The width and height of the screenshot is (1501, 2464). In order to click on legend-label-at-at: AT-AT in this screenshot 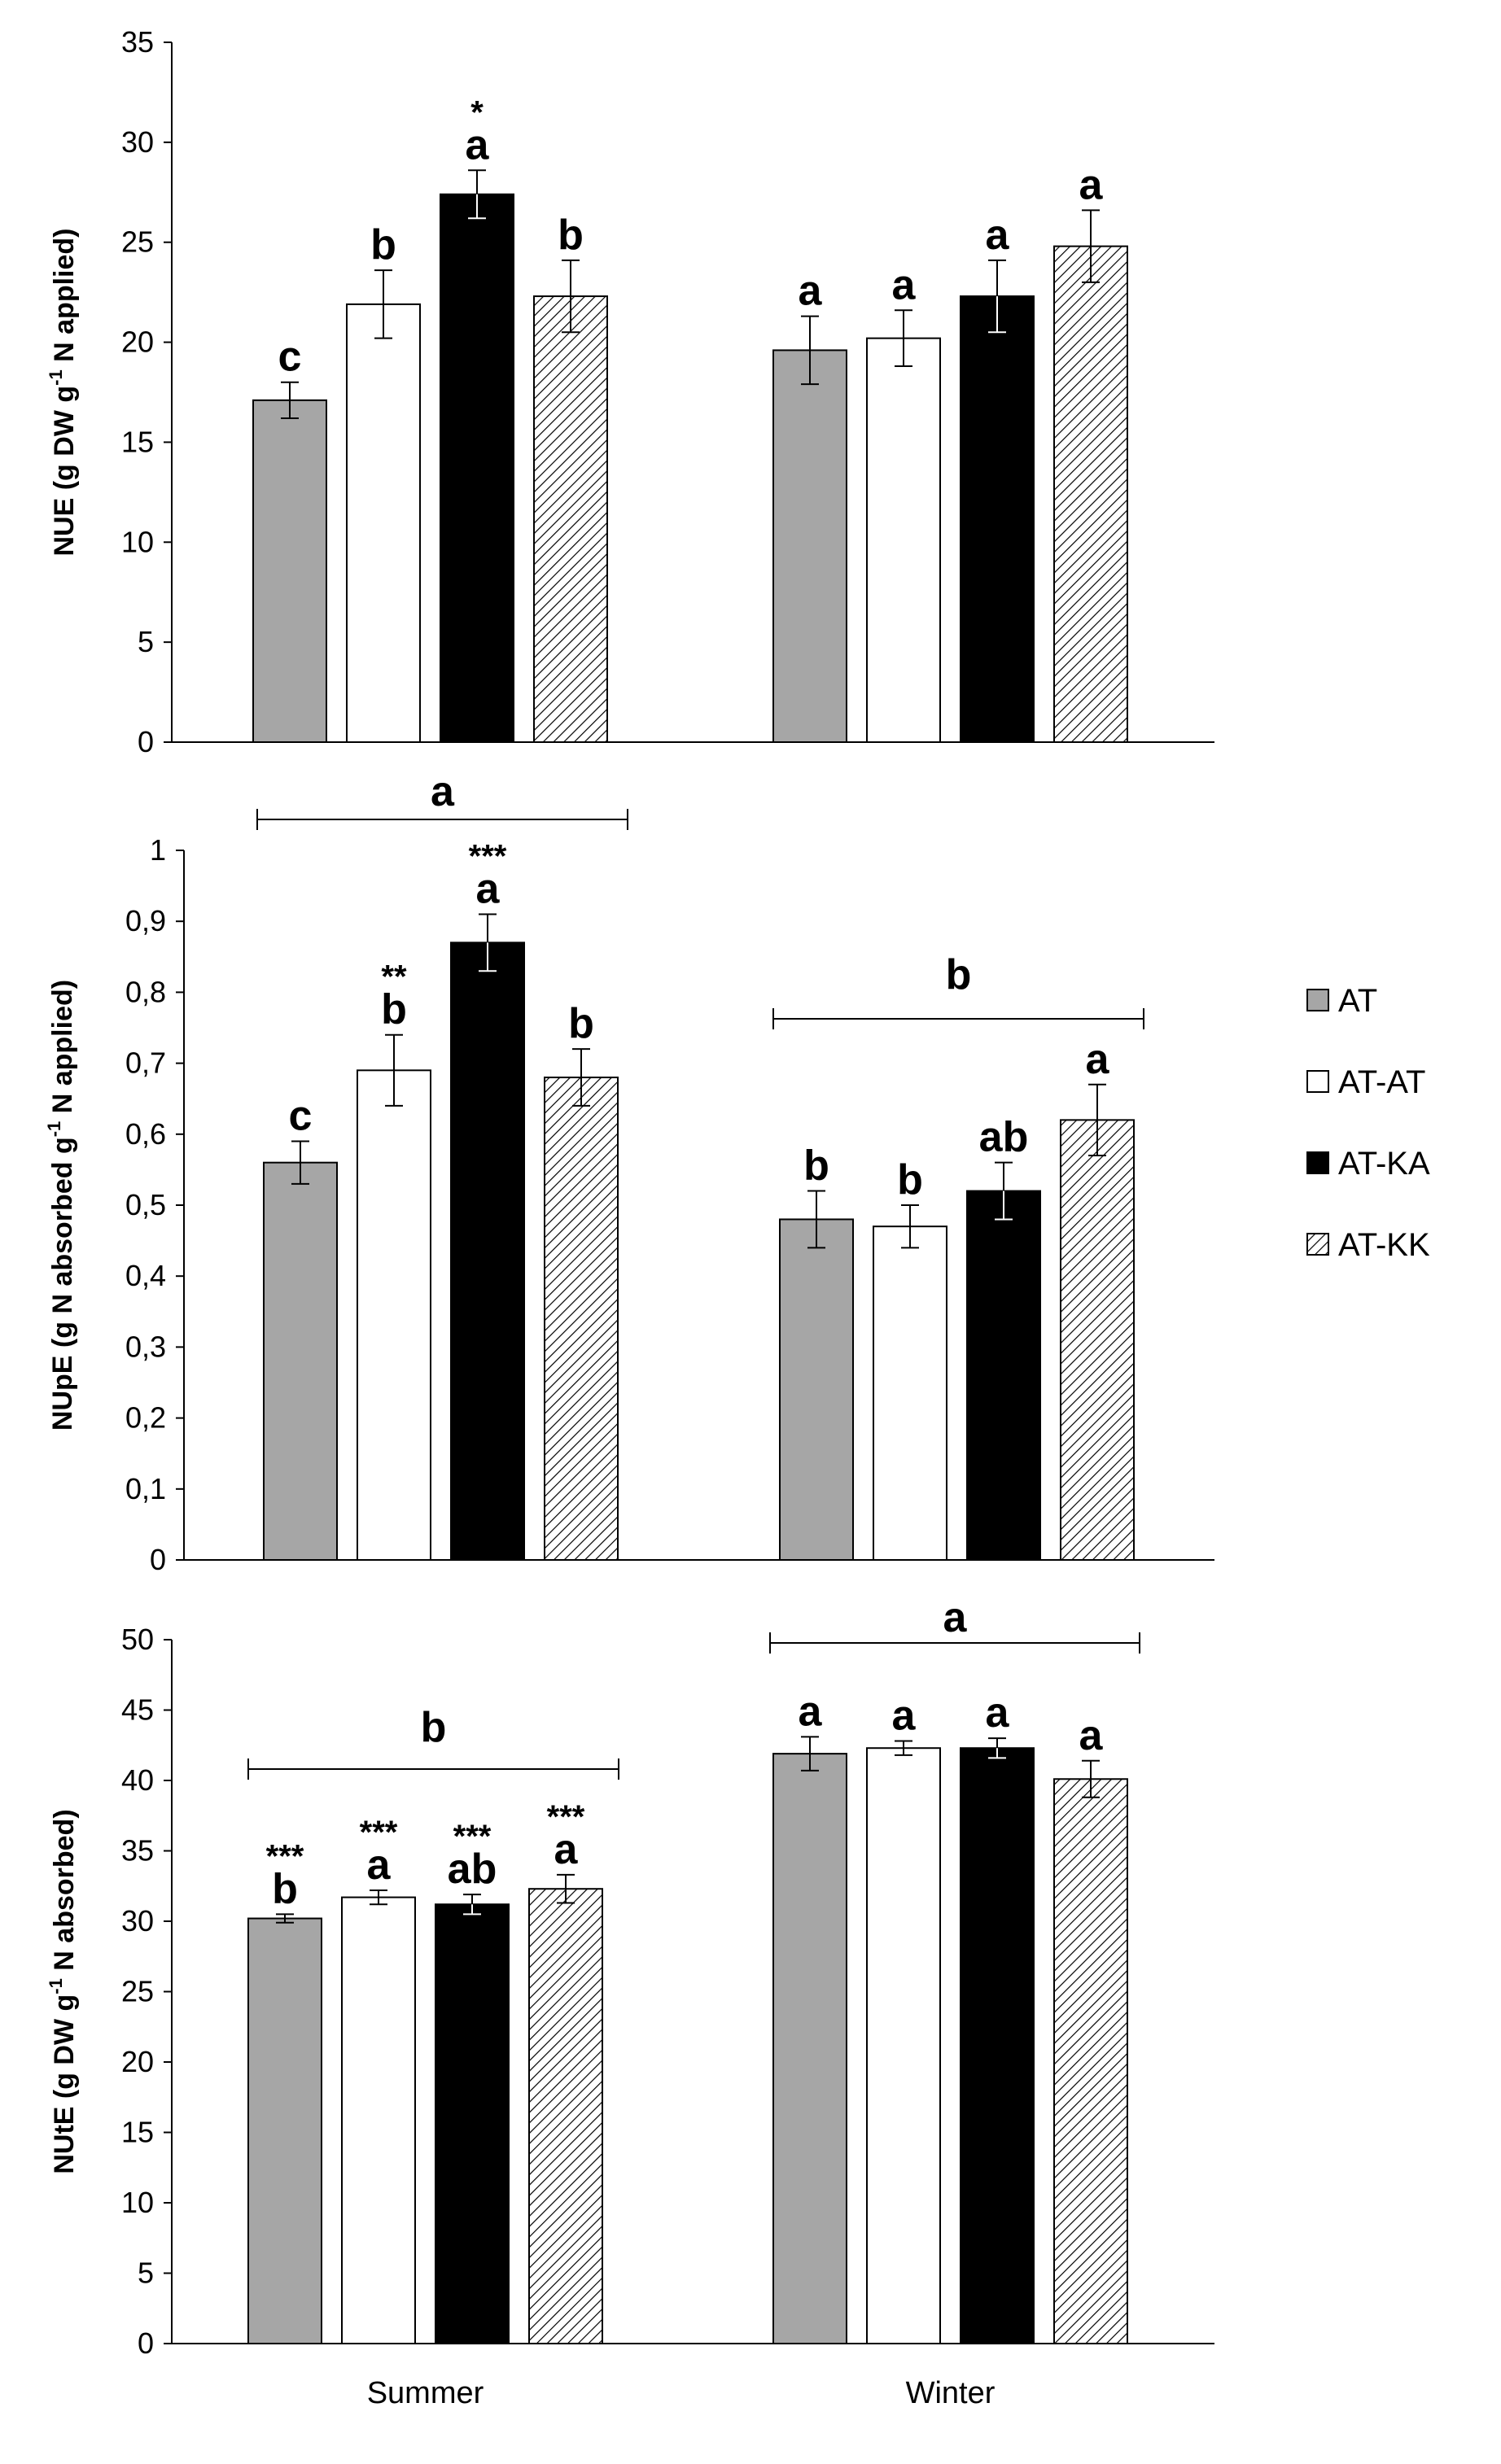, I will do `click(1381, 1082)`.